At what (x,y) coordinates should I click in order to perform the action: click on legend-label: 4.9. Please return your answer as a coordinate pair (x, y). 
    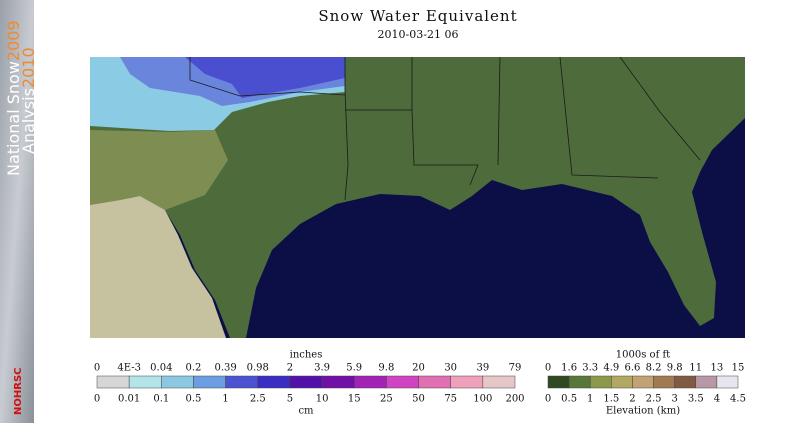
    Looking at the image, I should click on (611, 368).